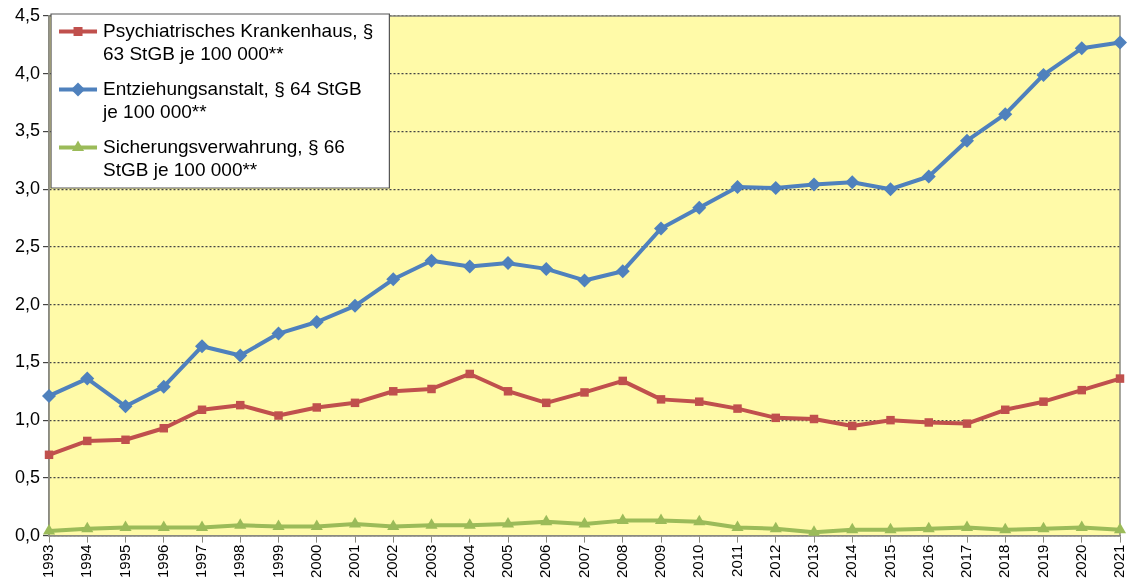  What do you see at coordinates (354, 561) in the screenshot?
I see `x-tick-label: 2001` at bounding box center [354, 561].